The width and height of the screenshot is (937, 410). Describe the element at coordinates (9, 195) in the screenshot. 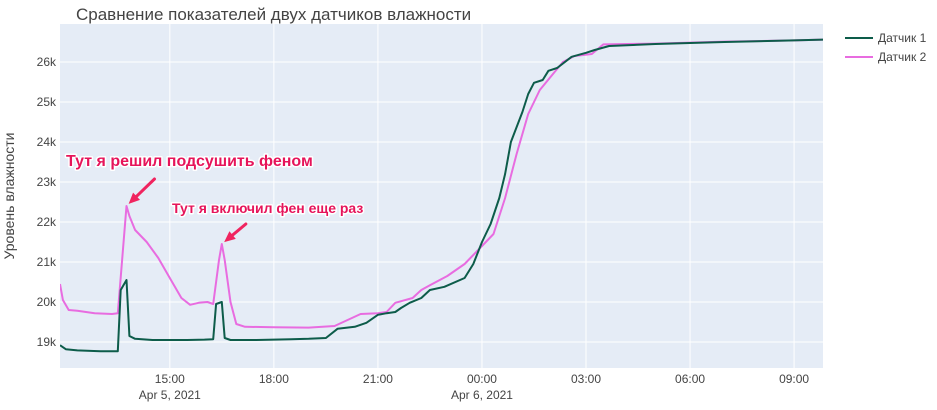

I see `y-axis-label: Уровень влажности` at that location.